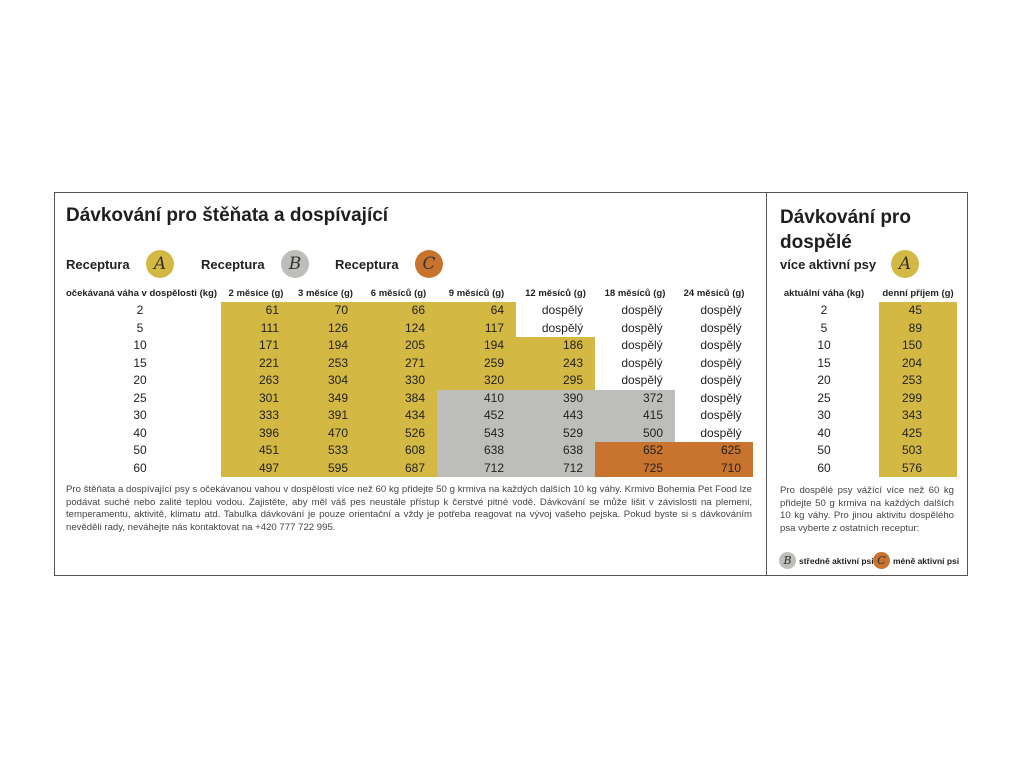  What do you see at coordinates (256, 433) in the screenshot?
I see `dose-cell: 396` at bounding box center [256, 433].